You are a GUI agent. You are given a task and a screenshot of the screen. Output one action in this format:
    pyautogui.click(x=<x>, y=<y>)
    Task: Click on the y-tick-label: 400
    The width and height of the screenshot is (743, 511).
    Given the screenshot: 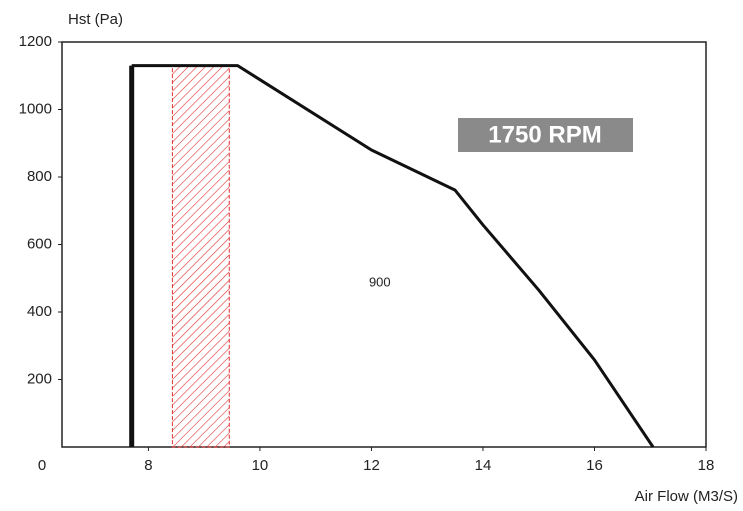 What is the action you would take?
    pyautogui.click(x=39, y=311)
    